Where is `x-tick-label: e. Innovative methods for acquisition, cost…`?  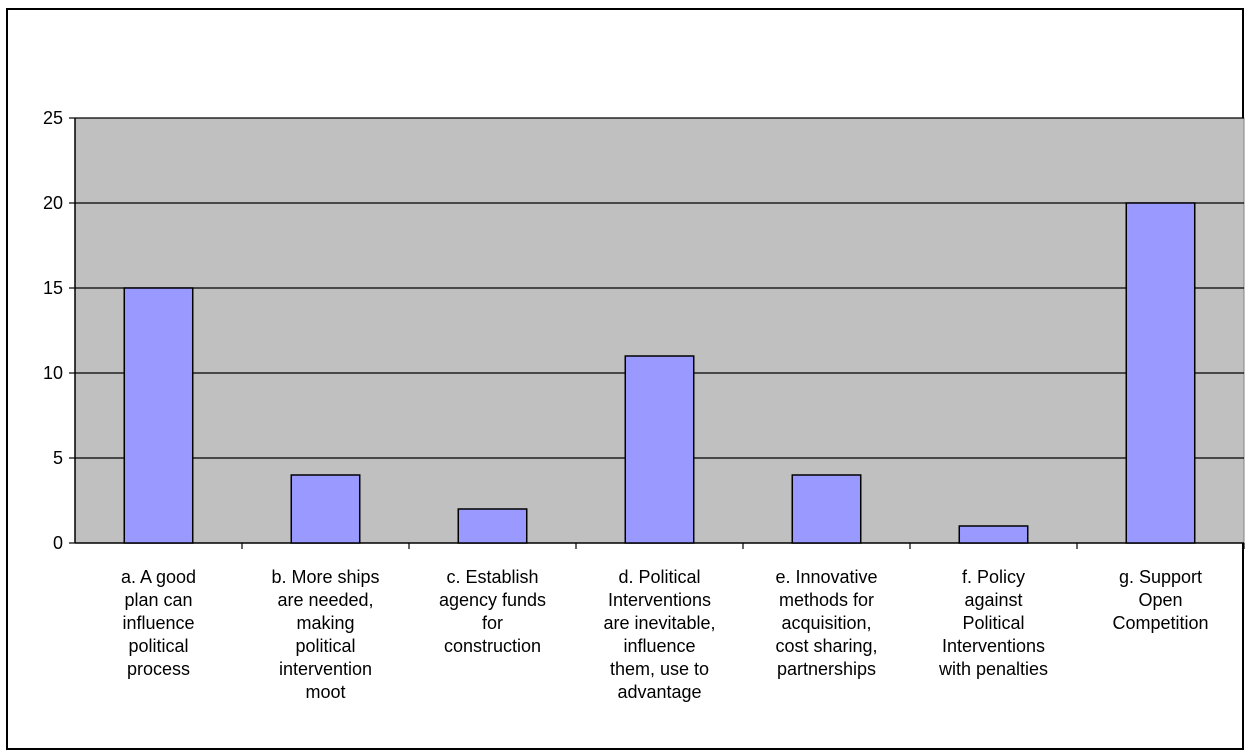 x-tick-label: e. Innovative methods for acquisition, cost… is located at coordinates (826, 623).